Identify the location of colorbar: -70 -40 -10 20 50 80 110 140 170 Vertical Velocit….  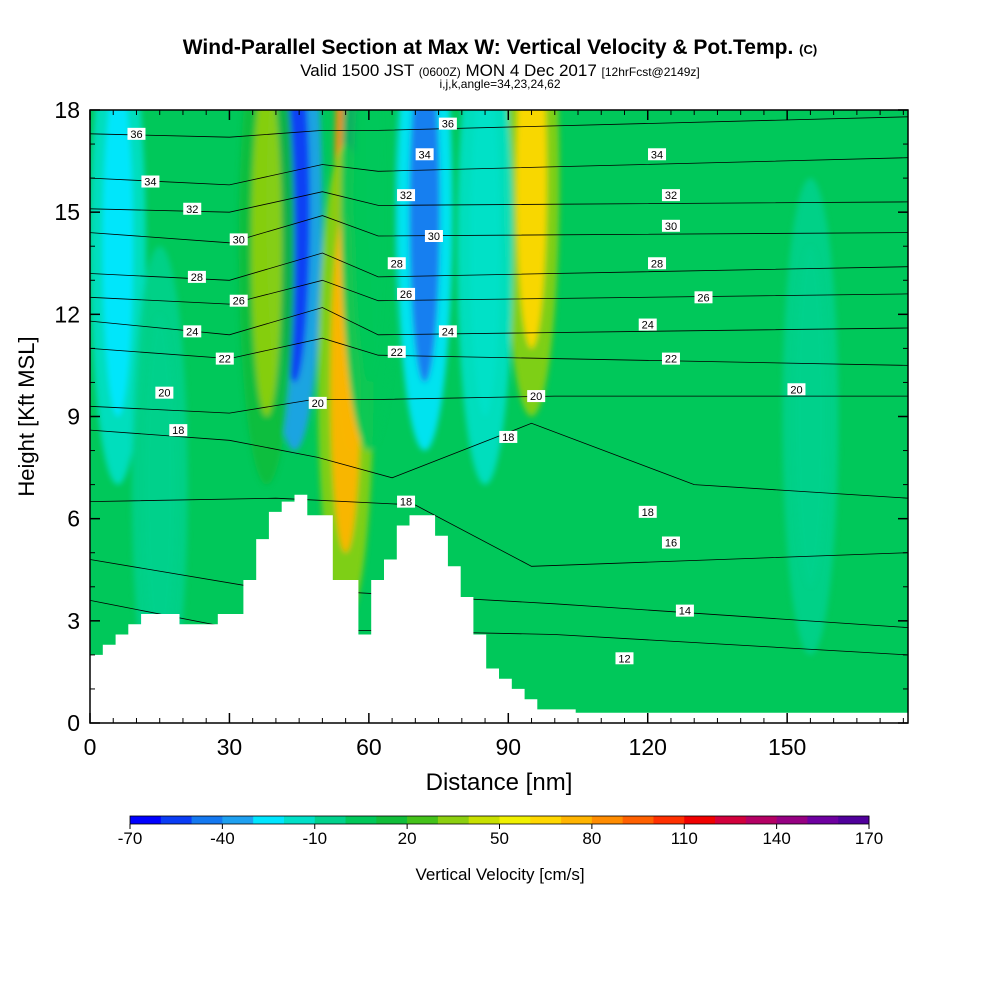
(500, 849).